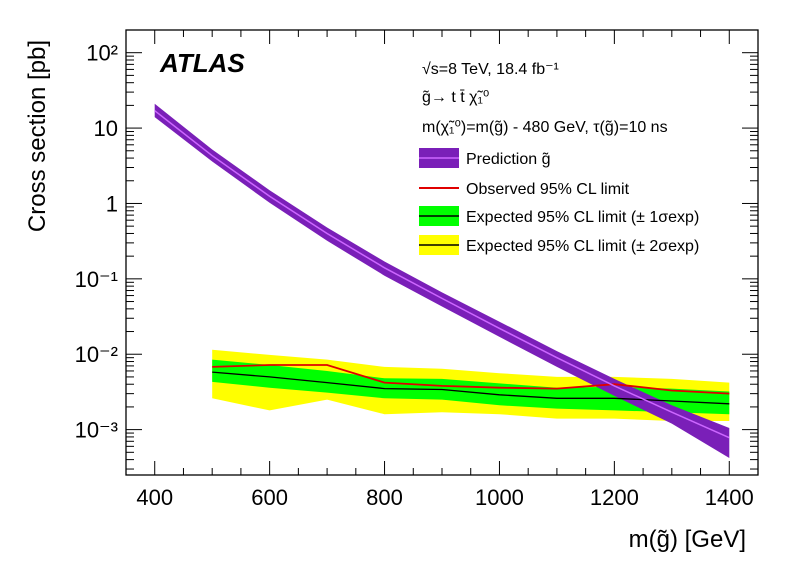 This screenshot has width=788, height=566. Describe the element at coordinates (102, 53) in the screenshot. I see `y-tick-label: 10²` at that location.